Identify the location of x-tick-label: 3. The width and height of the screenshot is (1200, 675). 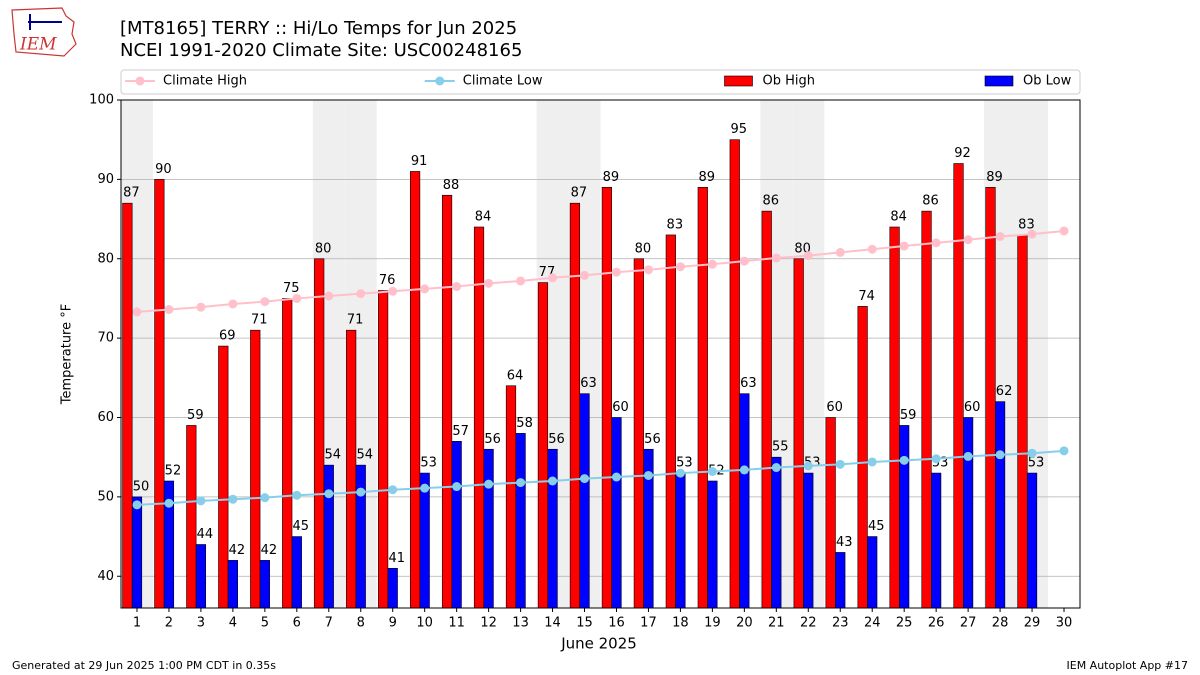
(201, 623).